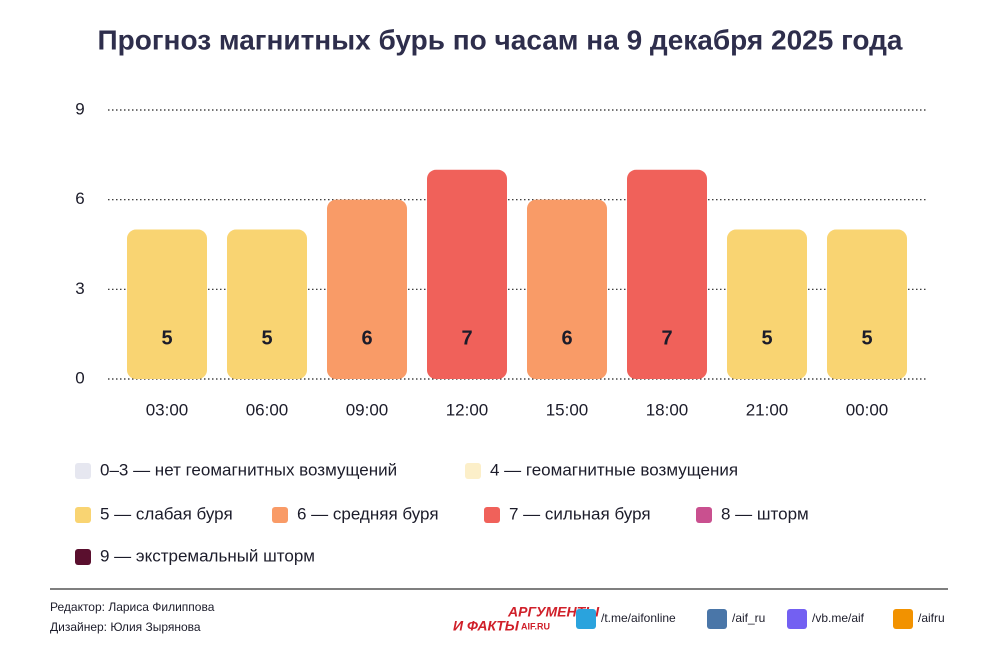 This screenshot has width=1000, height=668. What do you see at coordinates (79, 377) in the screenshot?
I see `y-tick-label: 0` at bounding box center [79, 377].